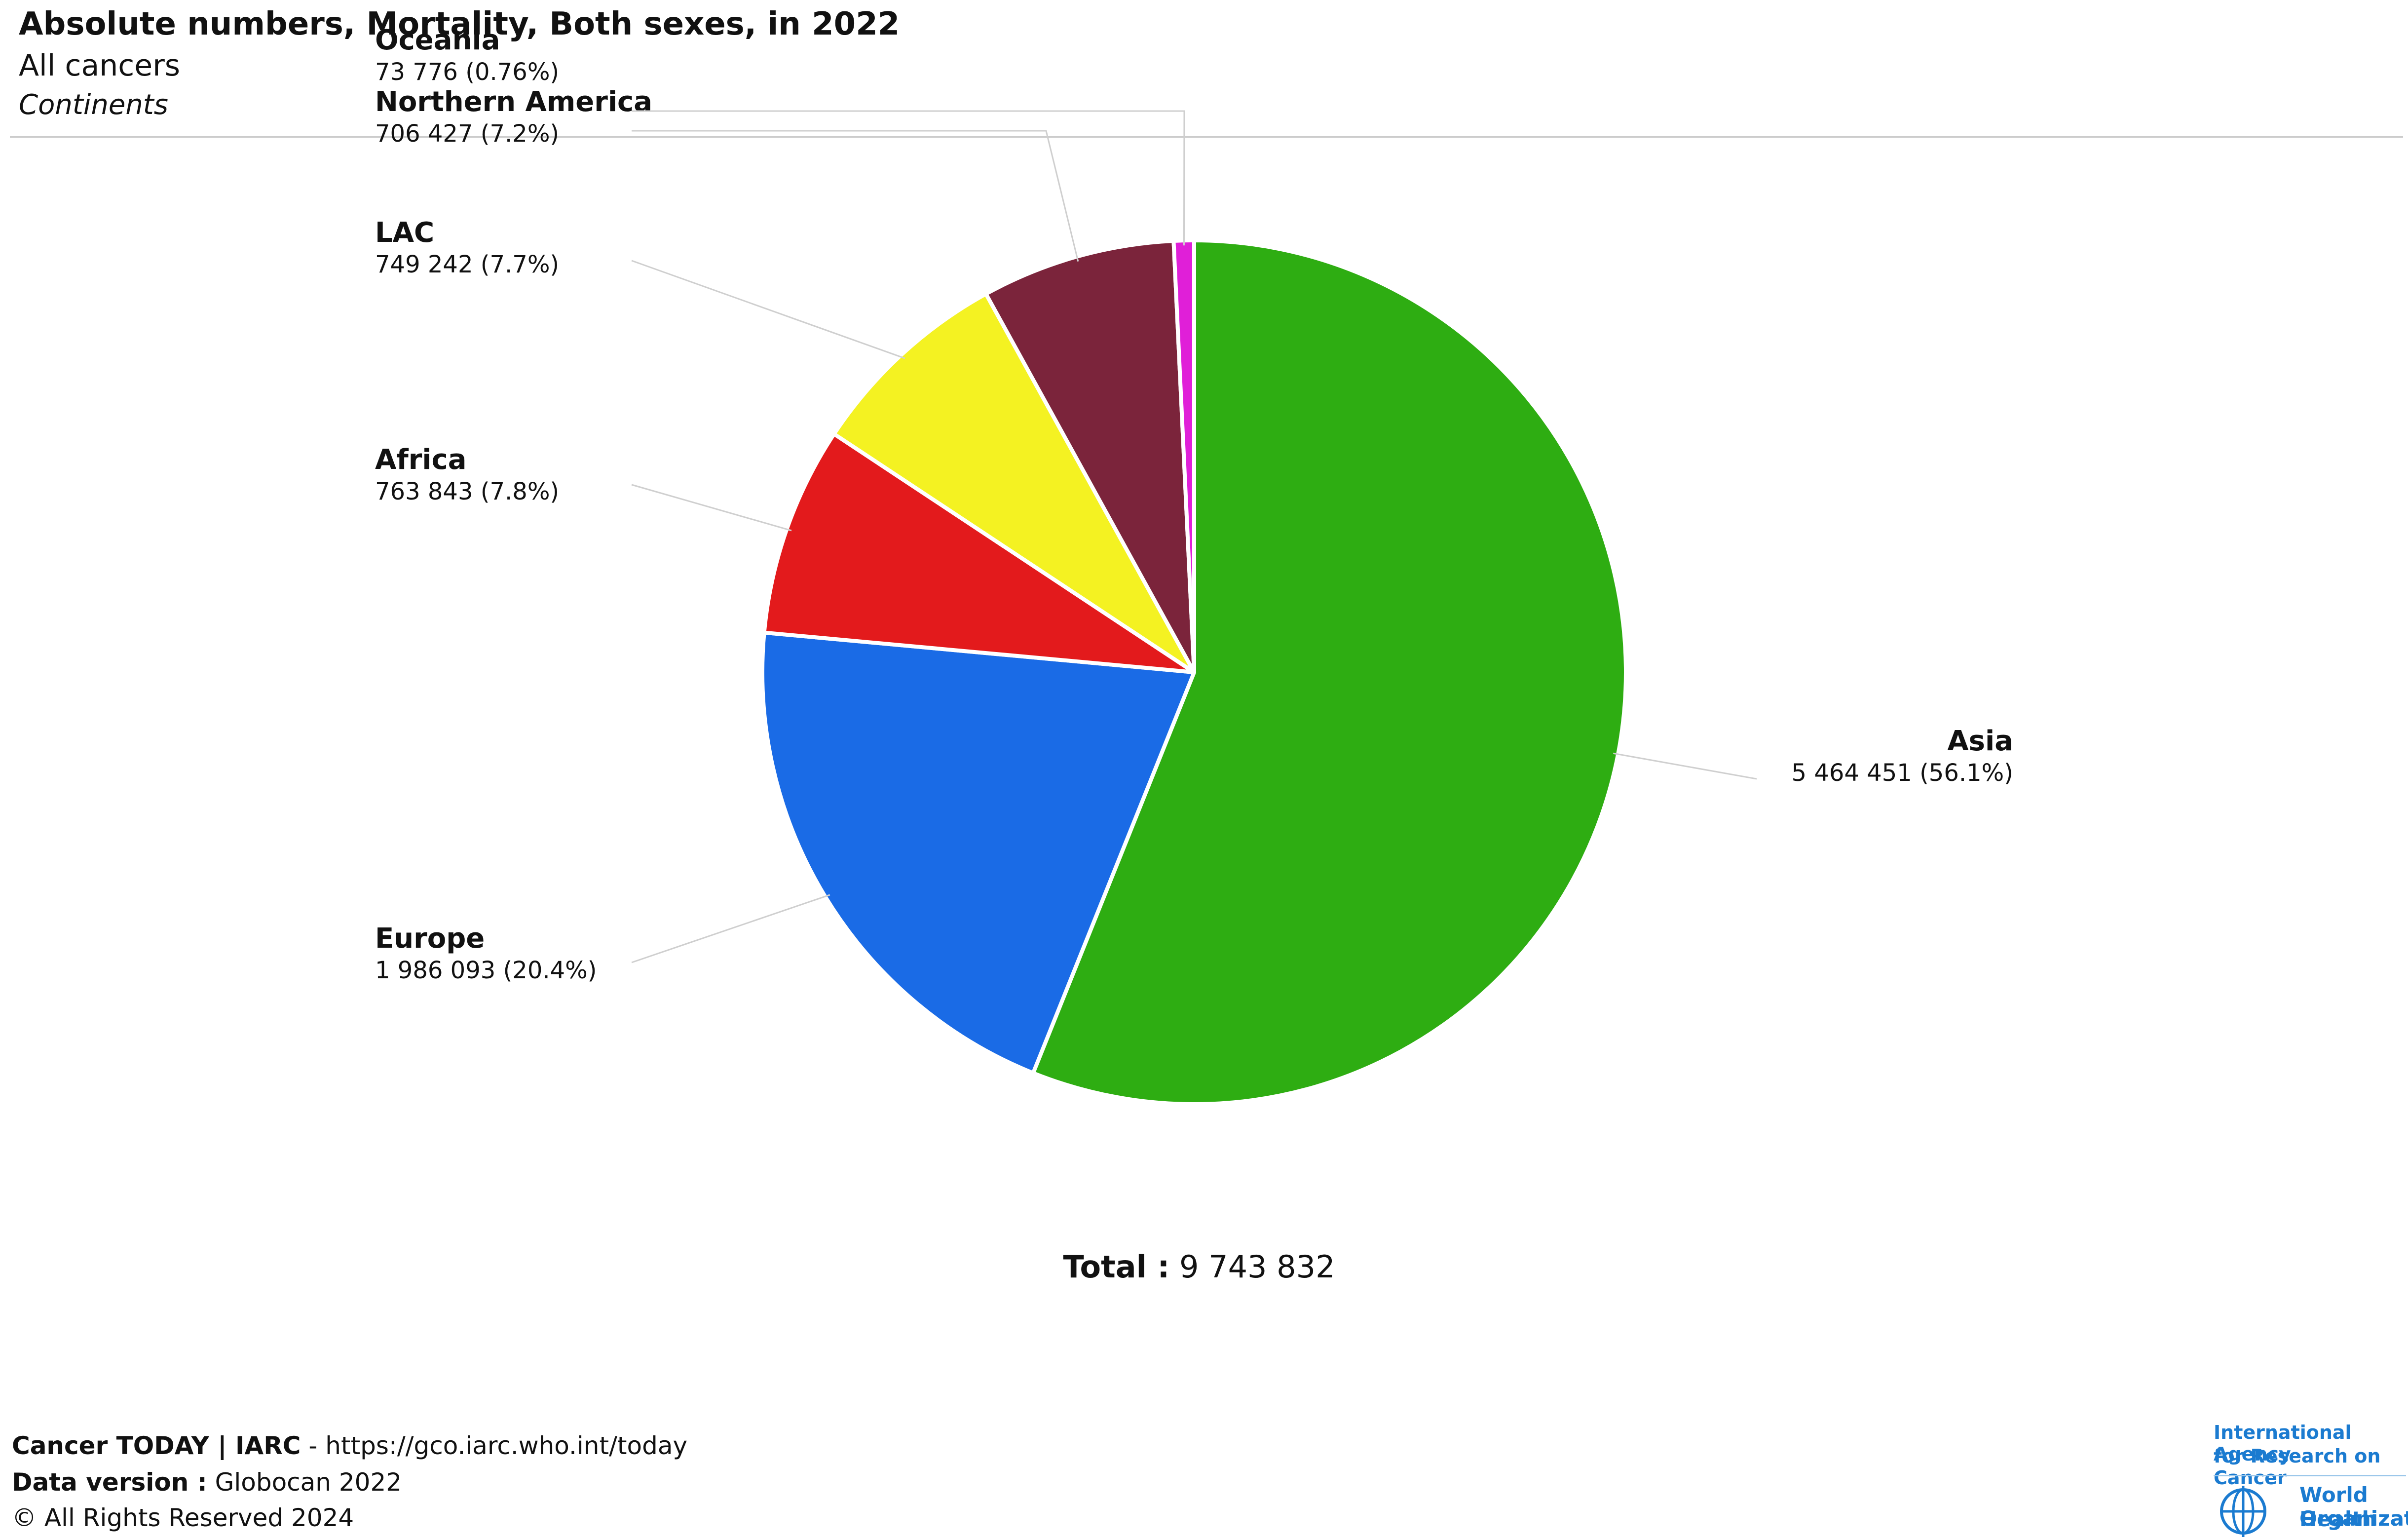 Image resolution: width=2408 pixels, height=1540 pixels. I want to click on slice-label-value: 706 427 (7.2%), so click(467, 134).